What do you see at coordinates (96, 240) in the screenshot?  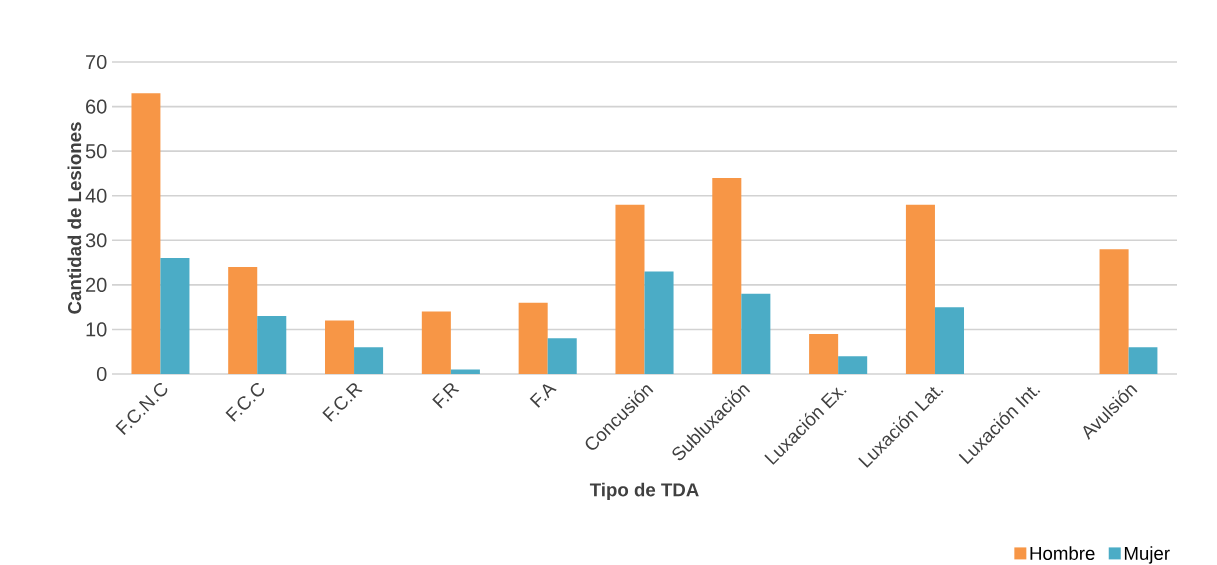 I see `y-tick-label: 30` at bounding box center [96, 240].